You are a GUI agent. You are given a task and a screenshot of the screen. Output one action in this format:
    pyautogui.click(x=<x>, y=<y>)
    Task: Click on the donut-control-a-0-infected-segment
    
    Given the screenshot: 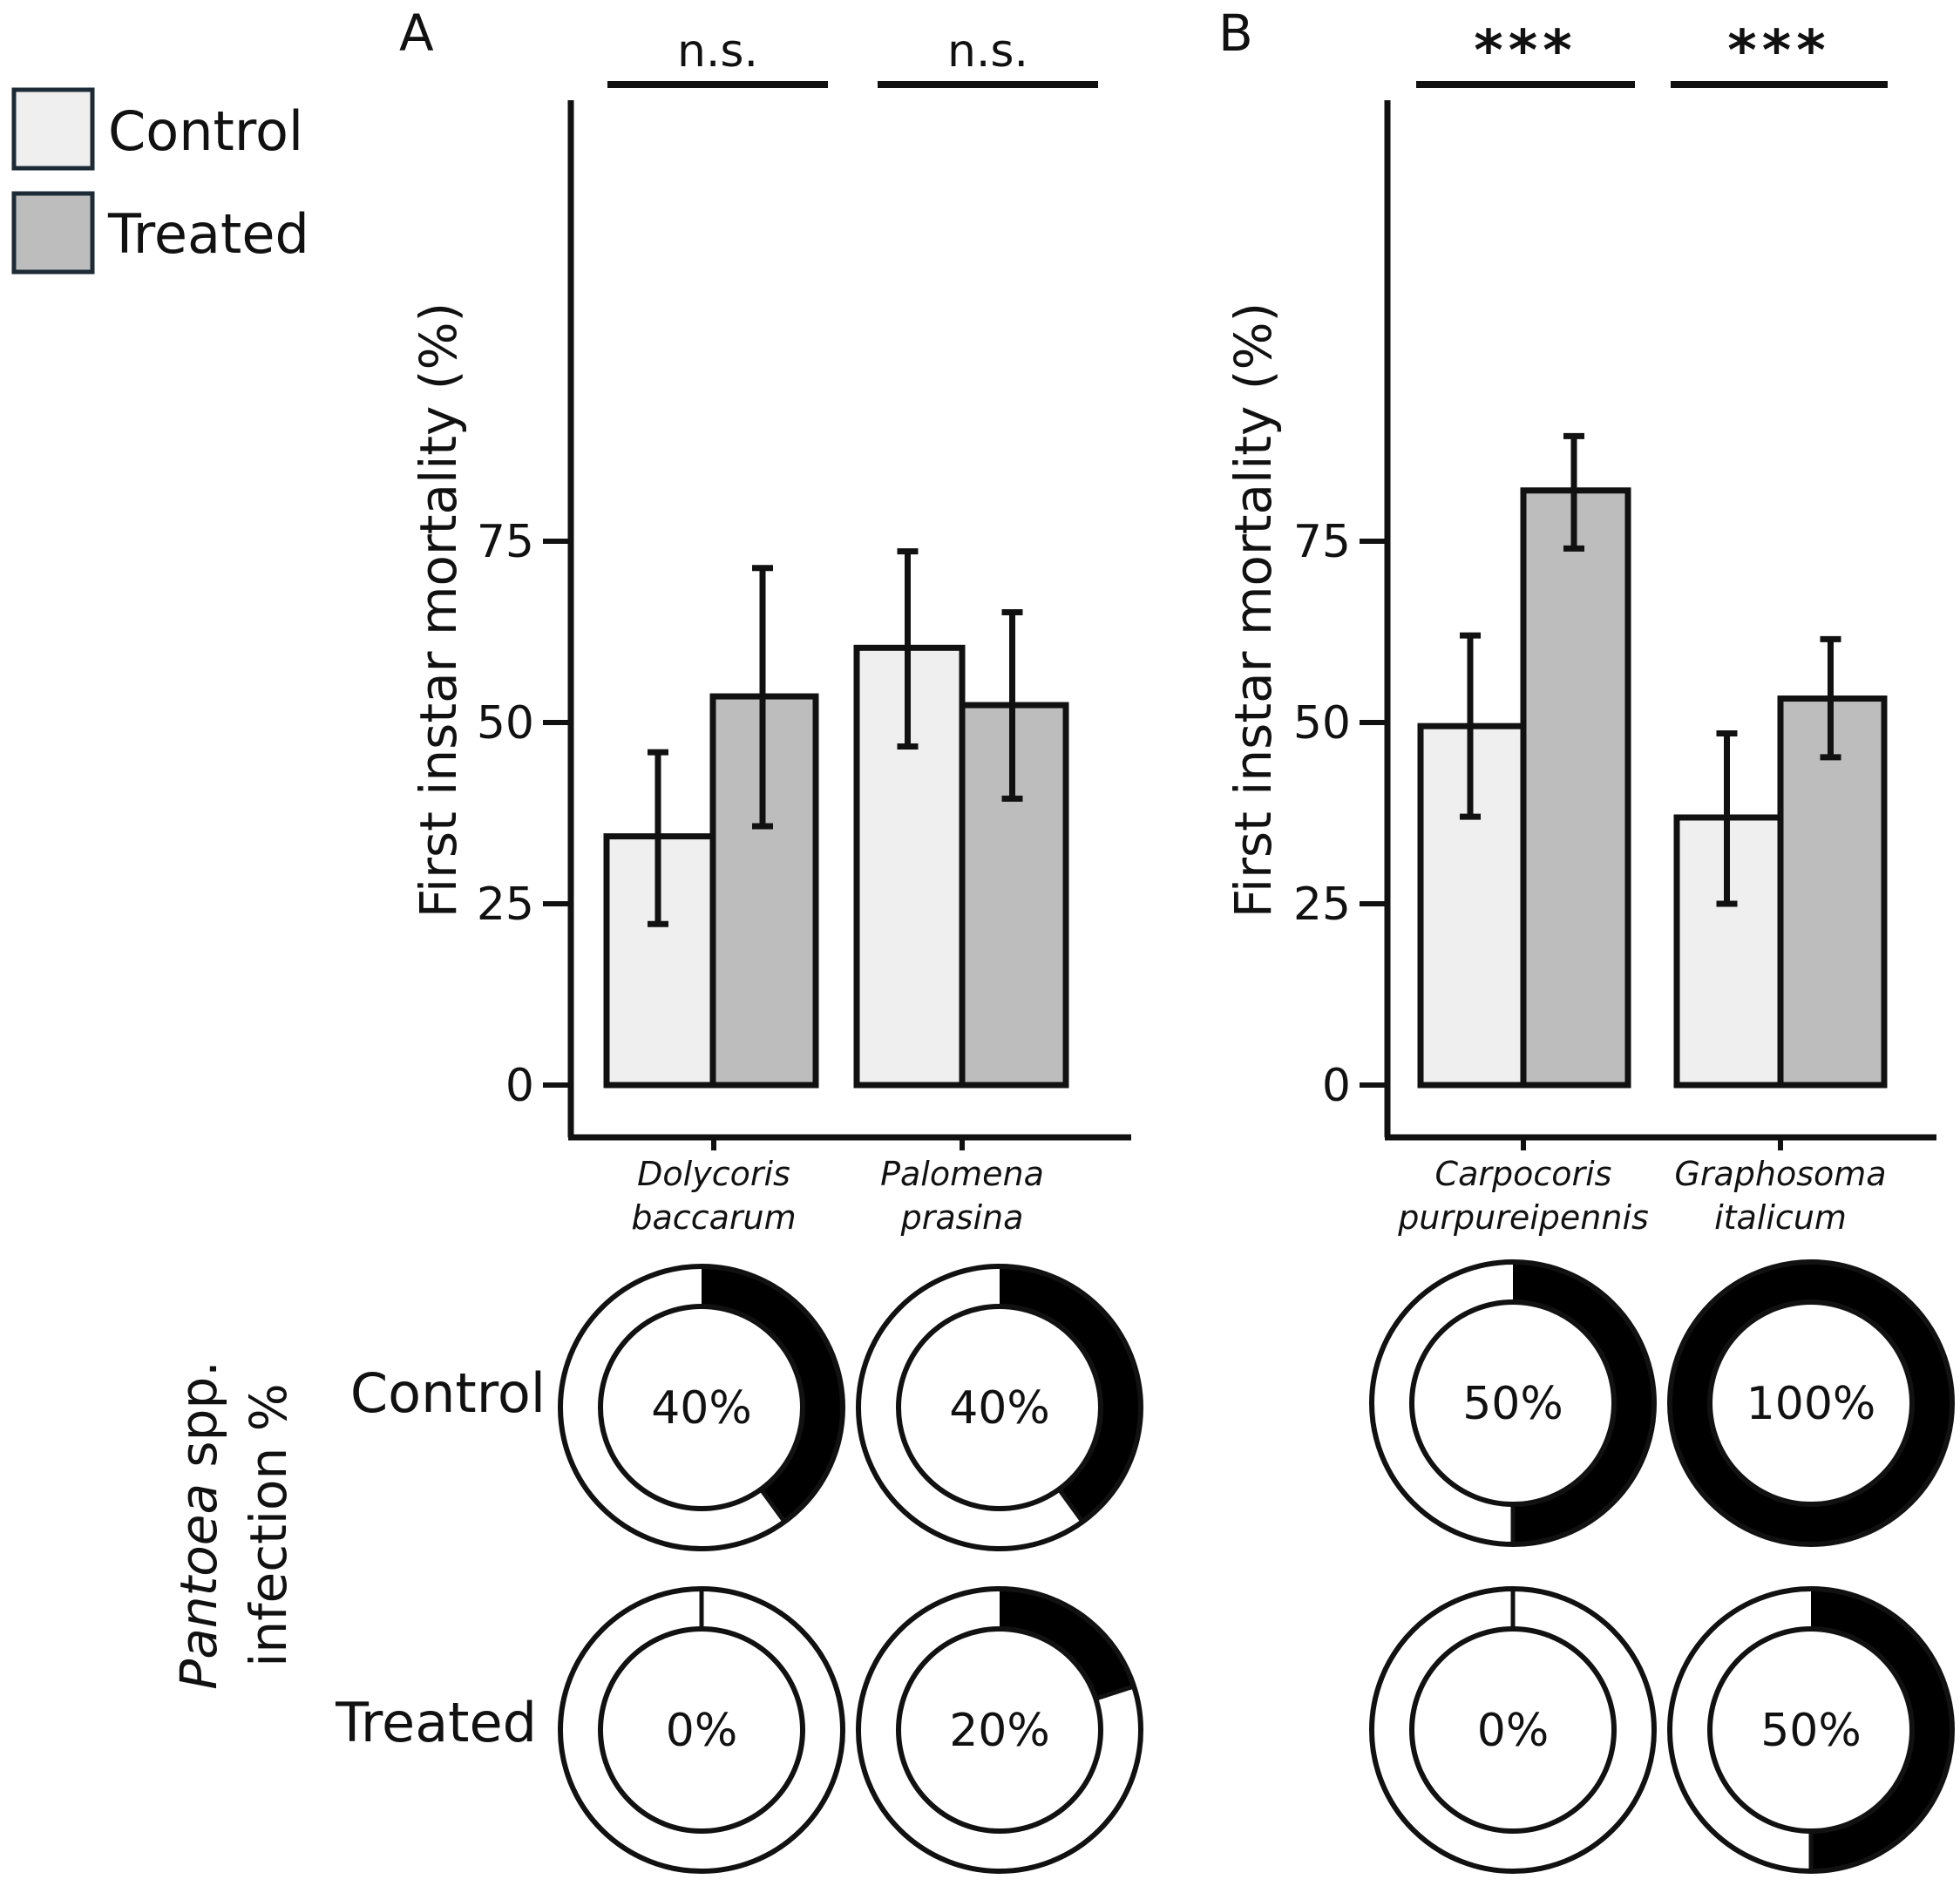 What is the action you would take?
    pyautogui.click(x=772, y=1394)
    